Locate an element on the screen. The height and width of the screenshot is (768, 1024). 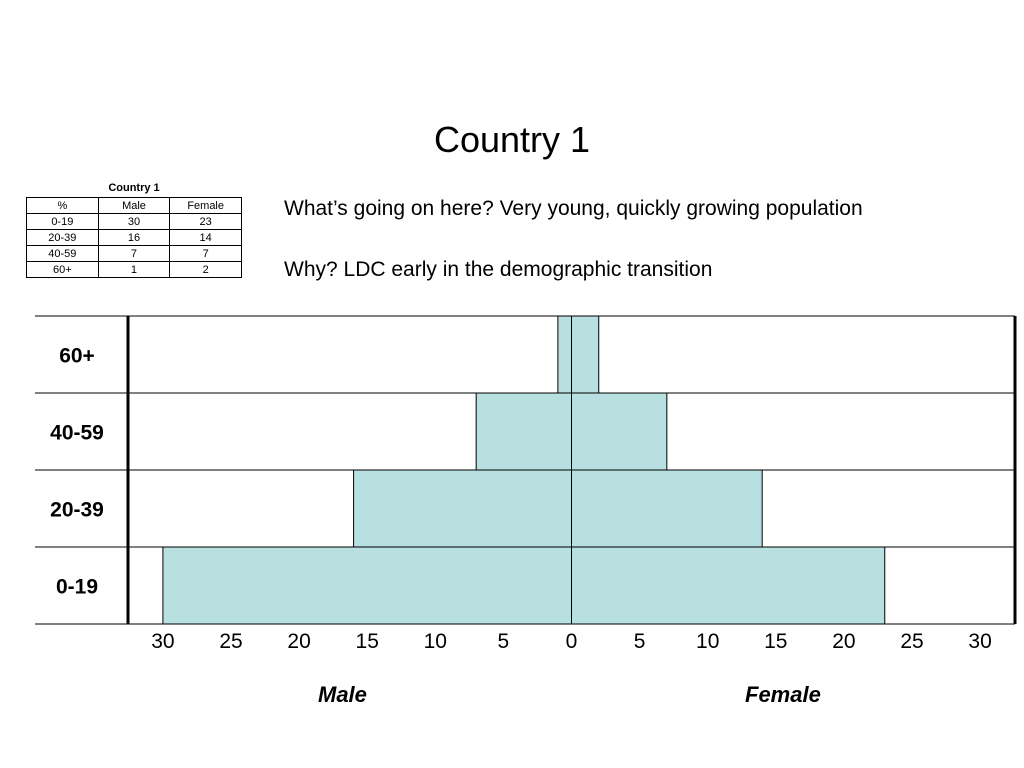
category-label: 0-19 is located at coordinates (77, 587).